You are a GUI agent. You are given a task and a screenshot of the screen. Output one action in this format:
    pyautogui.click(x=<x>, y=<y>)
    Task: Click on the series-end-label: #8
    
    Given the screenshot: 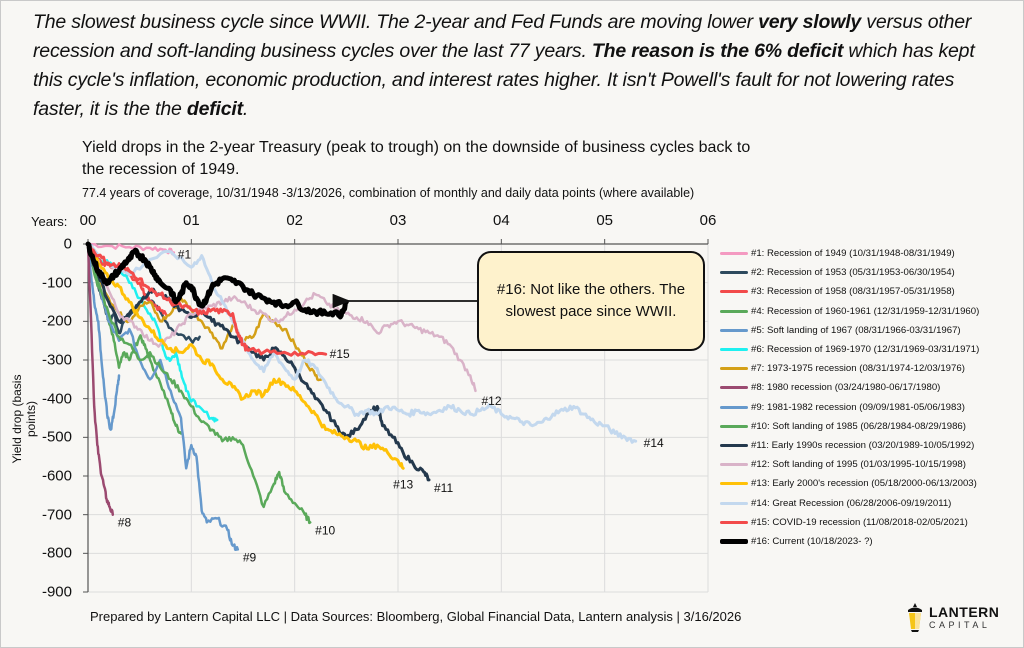 What is the action you would take?
    pyautogui.click(x=125, y=523)
    